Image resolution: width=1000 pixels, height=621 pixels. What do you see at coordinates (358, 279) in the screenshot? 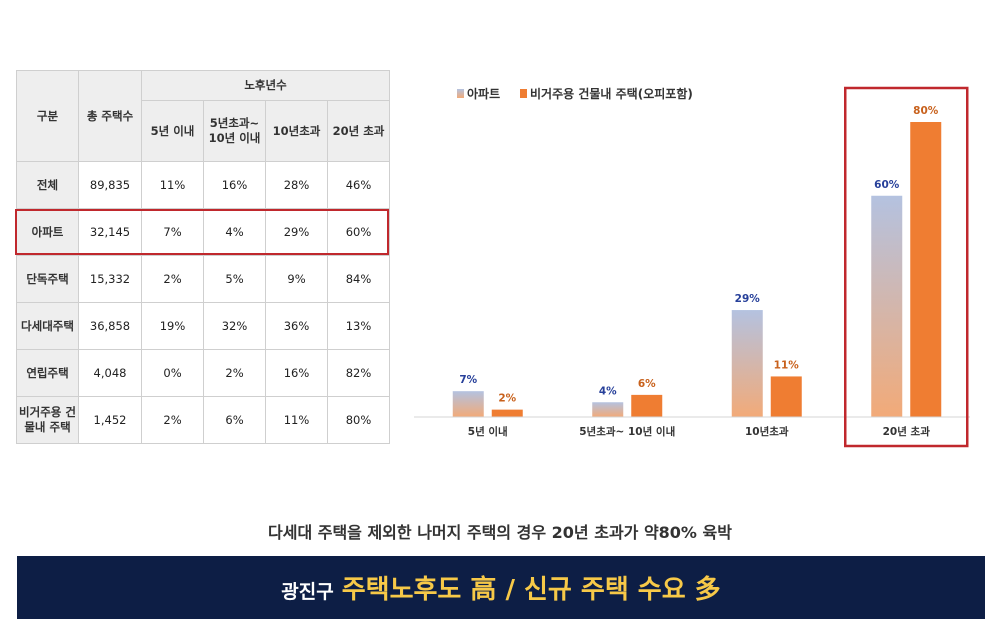
I see `row-value: 84%` at bounding box center [358, 279].